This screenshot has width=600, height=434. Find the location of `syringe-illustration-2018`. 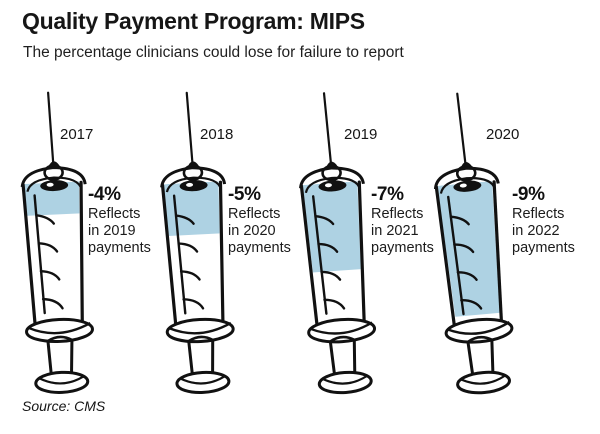

syringe-illustration-2018 is located at coordinates (197, 243).